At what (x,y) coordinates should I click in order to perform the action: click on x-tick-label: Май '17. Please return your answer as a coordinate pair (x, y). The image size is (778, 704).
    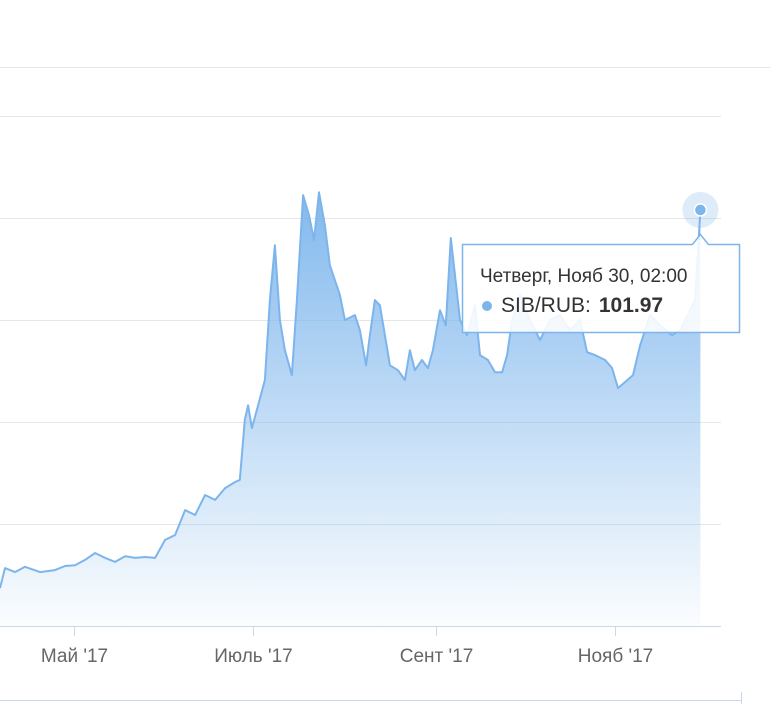
    Looking at the image, I should click on (74, 656).